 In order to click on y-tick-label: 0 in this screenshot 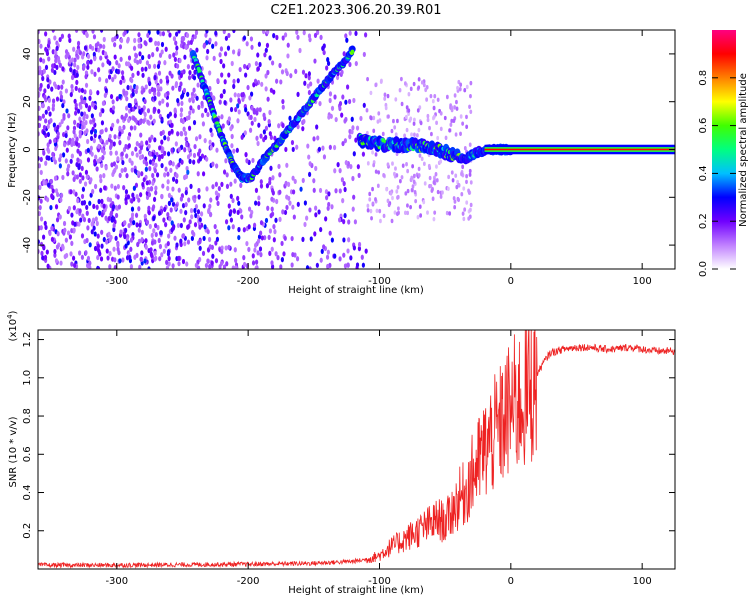, I will do `click(27, 149)`.